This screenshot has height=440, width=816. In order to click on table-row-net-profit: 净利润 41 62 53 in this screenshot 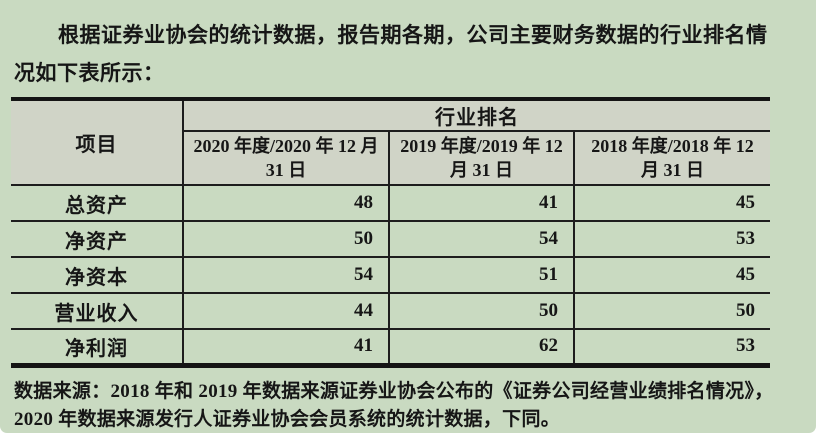, I will do `click(391, 347)`.